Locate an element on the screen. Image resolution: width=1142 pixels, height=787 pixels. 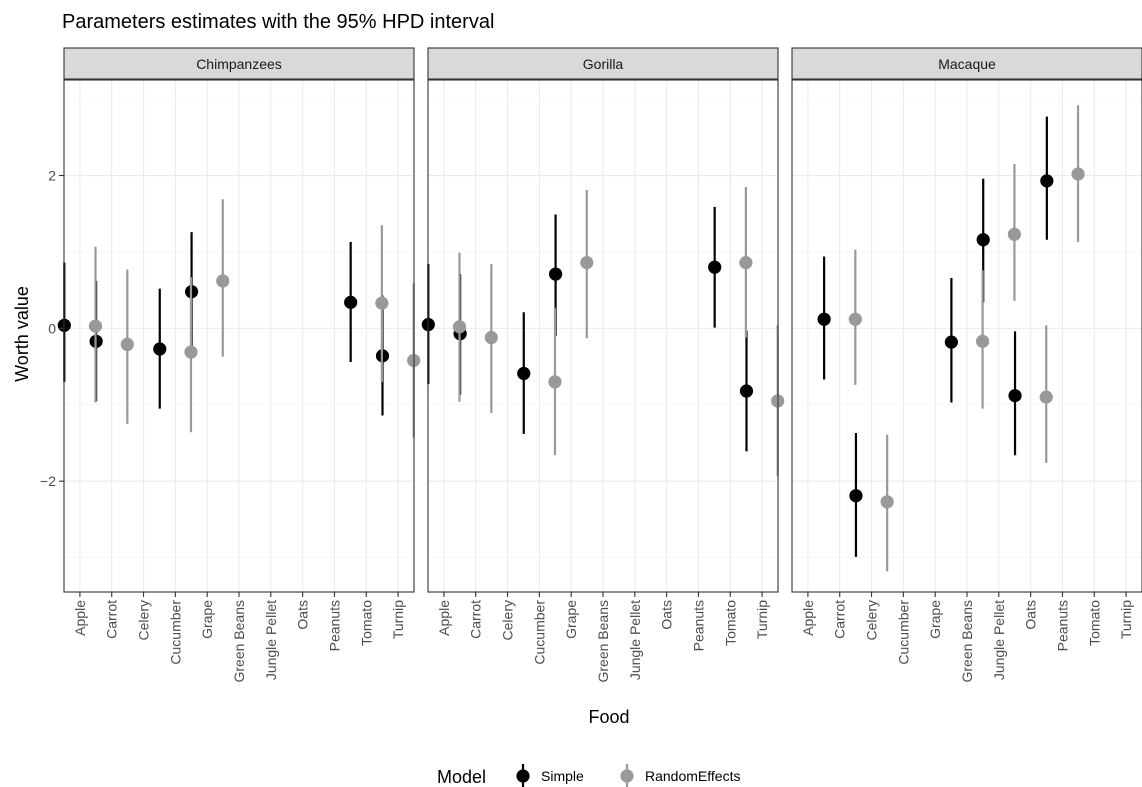
point-oats-randomeffects is located at coordinates (1046, 397).